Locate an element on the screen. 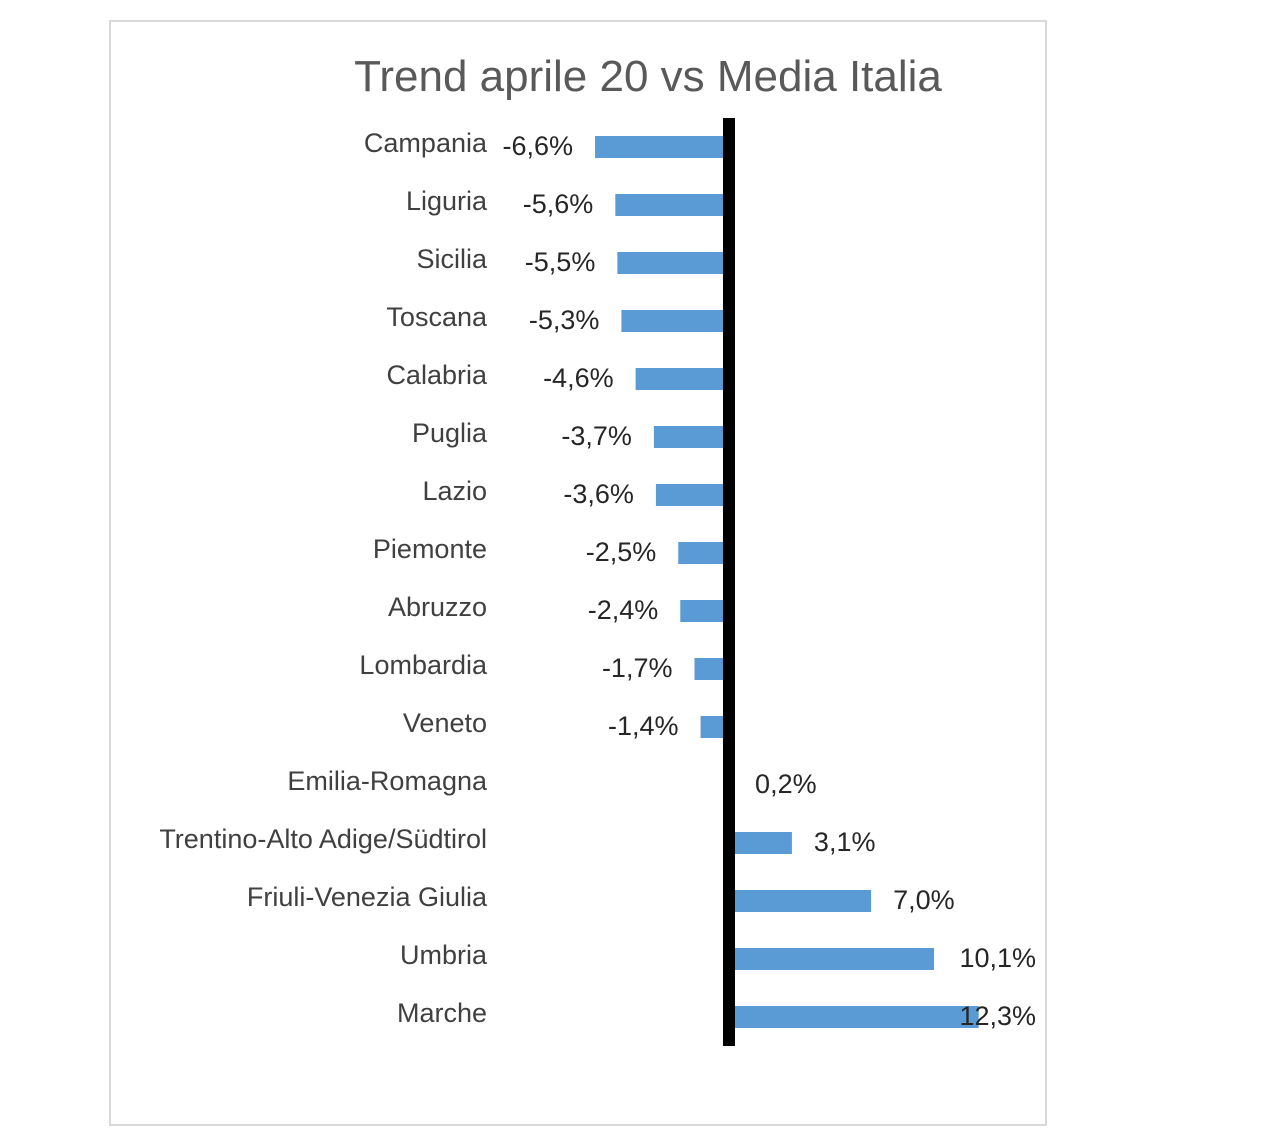 The width and height of the screenshot is (1268, 1146). value-label: -5,5% is located at coordinates (560, 262).